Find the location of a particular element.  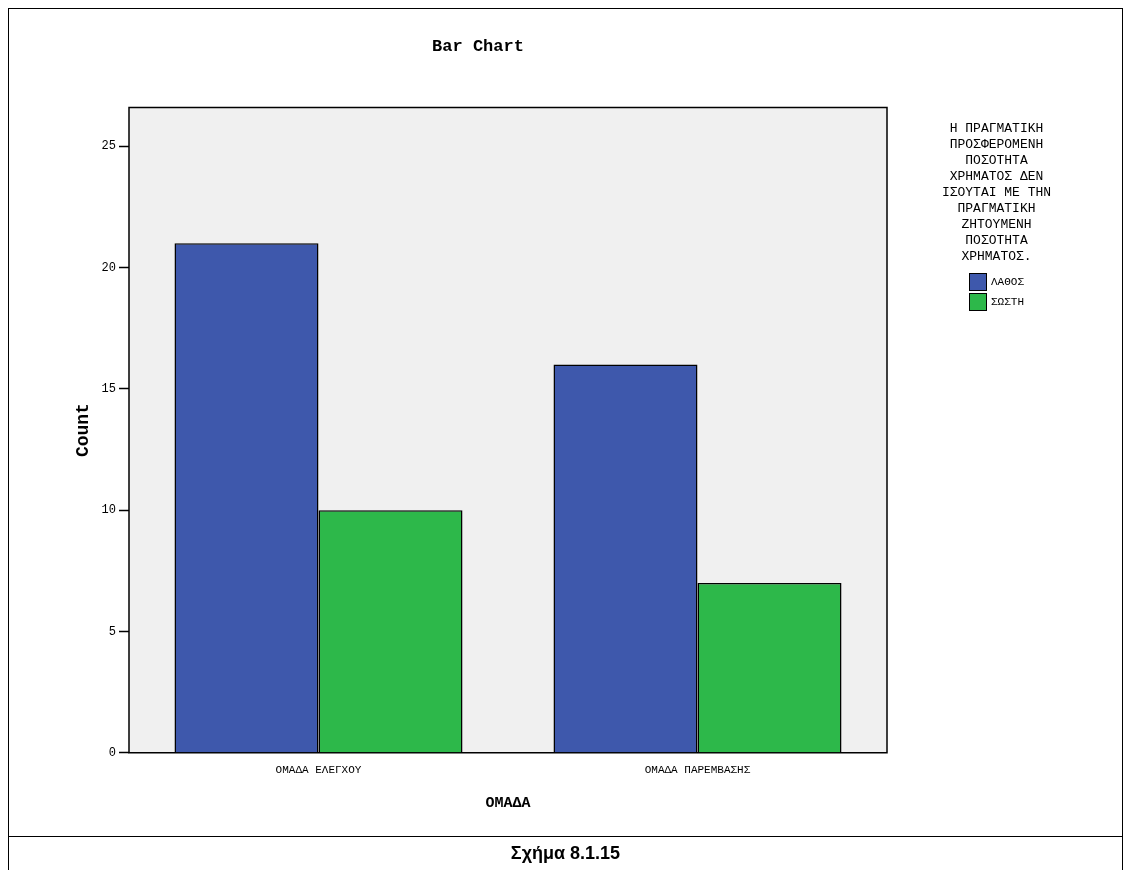

y-tick-label: 15 is located at coordinates (108, 389).